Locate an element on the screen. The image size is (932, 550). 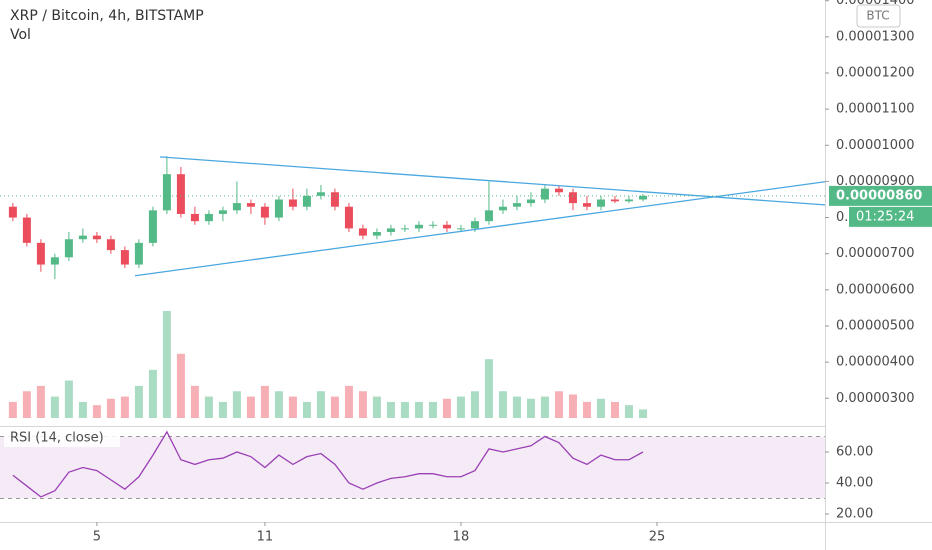
last-price-label: 0.00000860 is located at coordinates (879, 195).